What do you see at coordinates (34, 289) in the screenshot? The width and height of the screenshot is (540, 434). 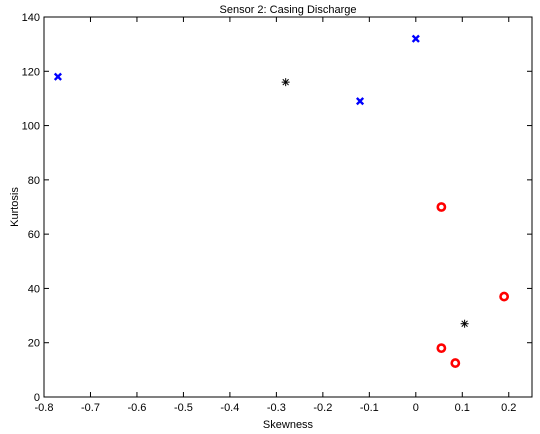 I see `y-tick-label: 40` at bounding box center [34, 289].